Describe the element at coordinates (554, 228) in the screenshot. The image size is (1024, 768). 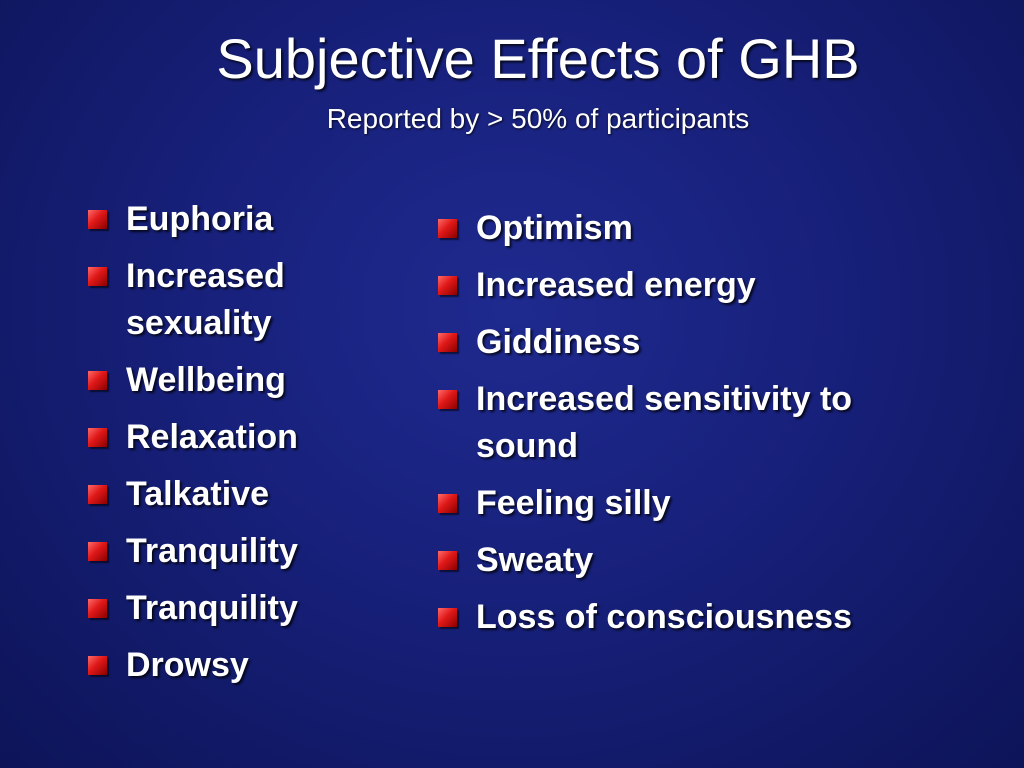
I see `list-item-text: Optimism` at that location.